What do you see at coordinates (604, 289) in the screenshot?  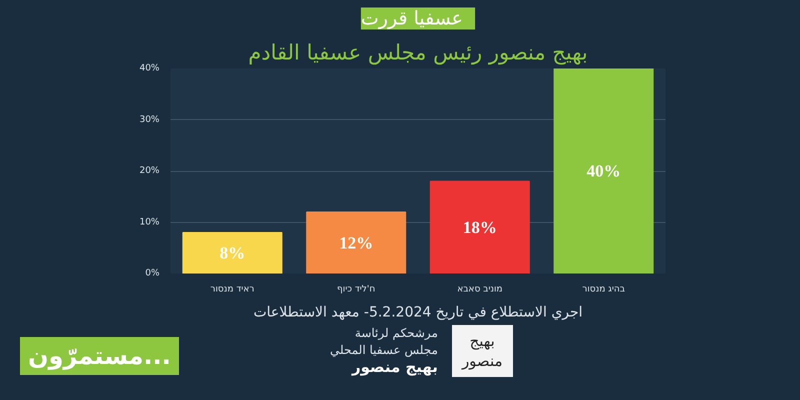 I see `x-tick-label: בהיג מנסור` at bounding box center [604, 289].